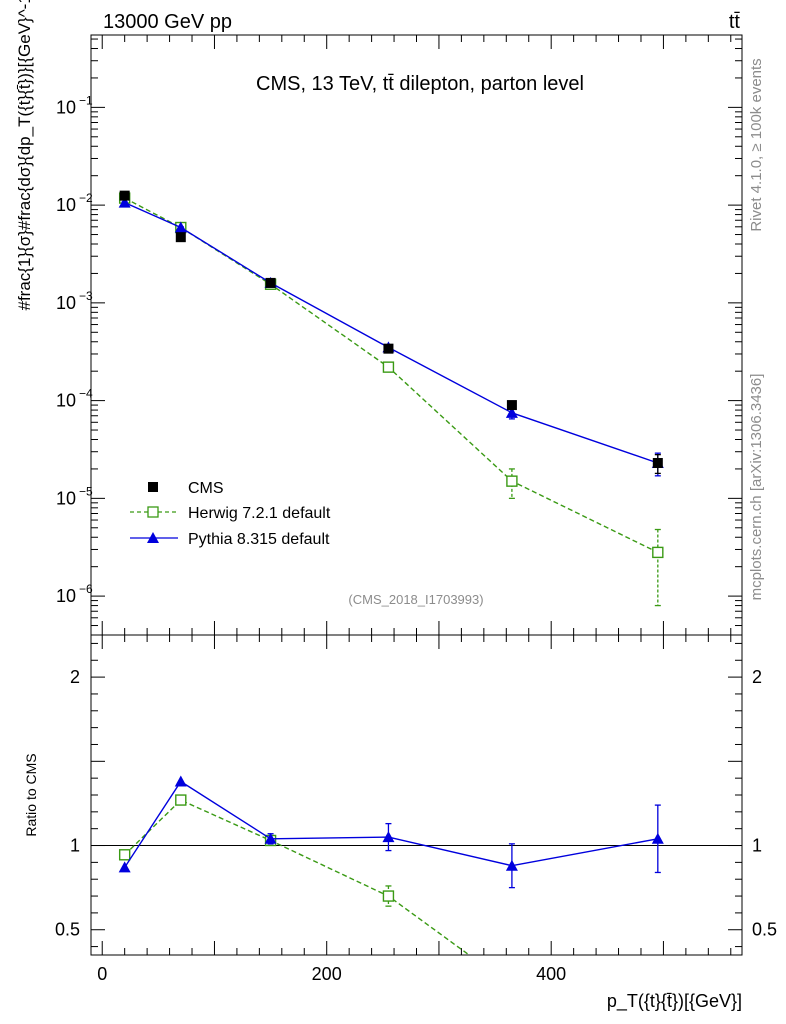 The image size is (786, 1024). What do you see at coordinates (674, 1001) in the screenshot?
I see `x-axis-label: p_T({t}{t̄})[{GeV}]` at bounding box center [674, 1001].